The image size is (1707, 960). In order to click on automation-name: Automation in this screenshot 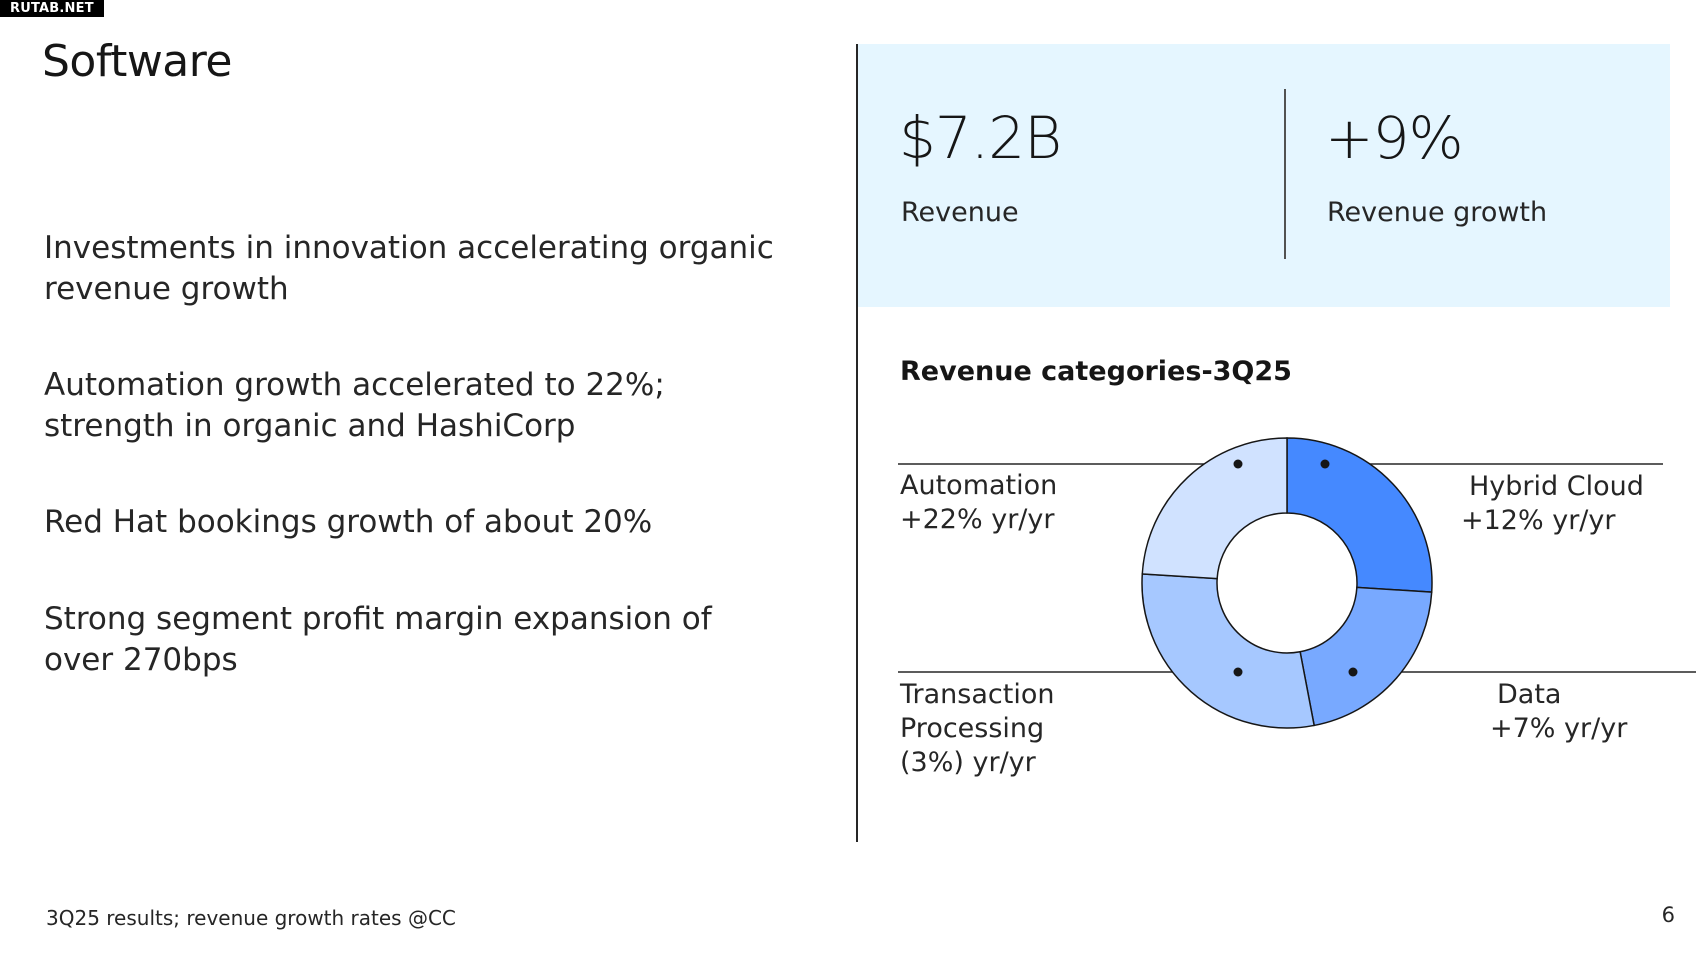, I will do `click(979, 485)`.